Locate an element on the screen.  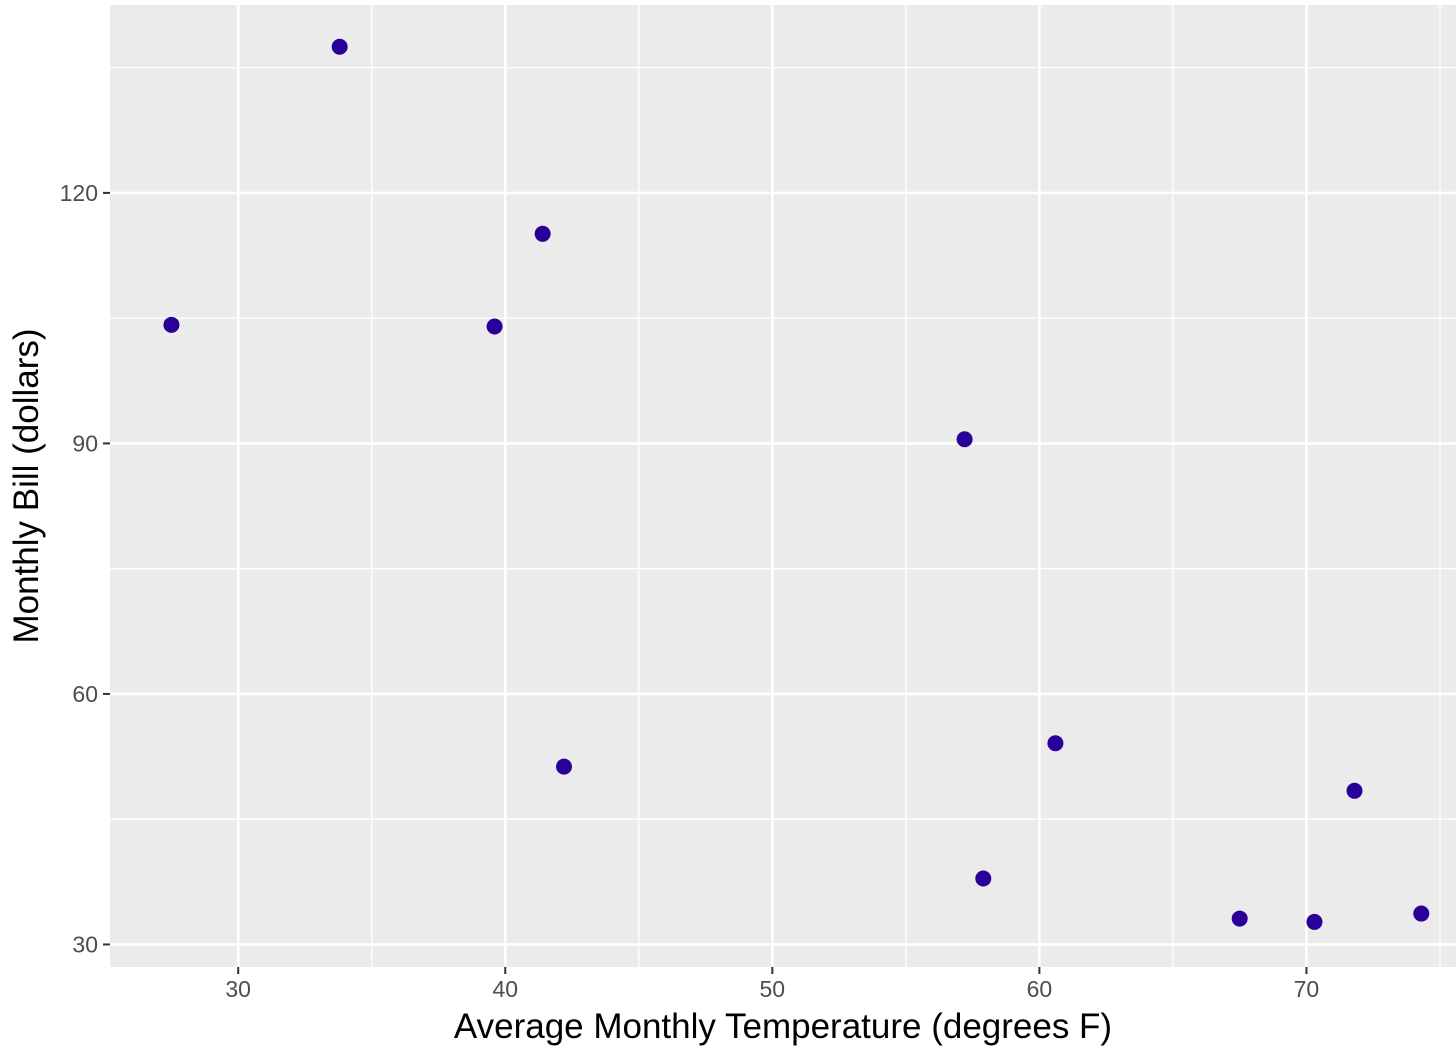
x-tick-label: 50 is located at coordinates (773, 989).